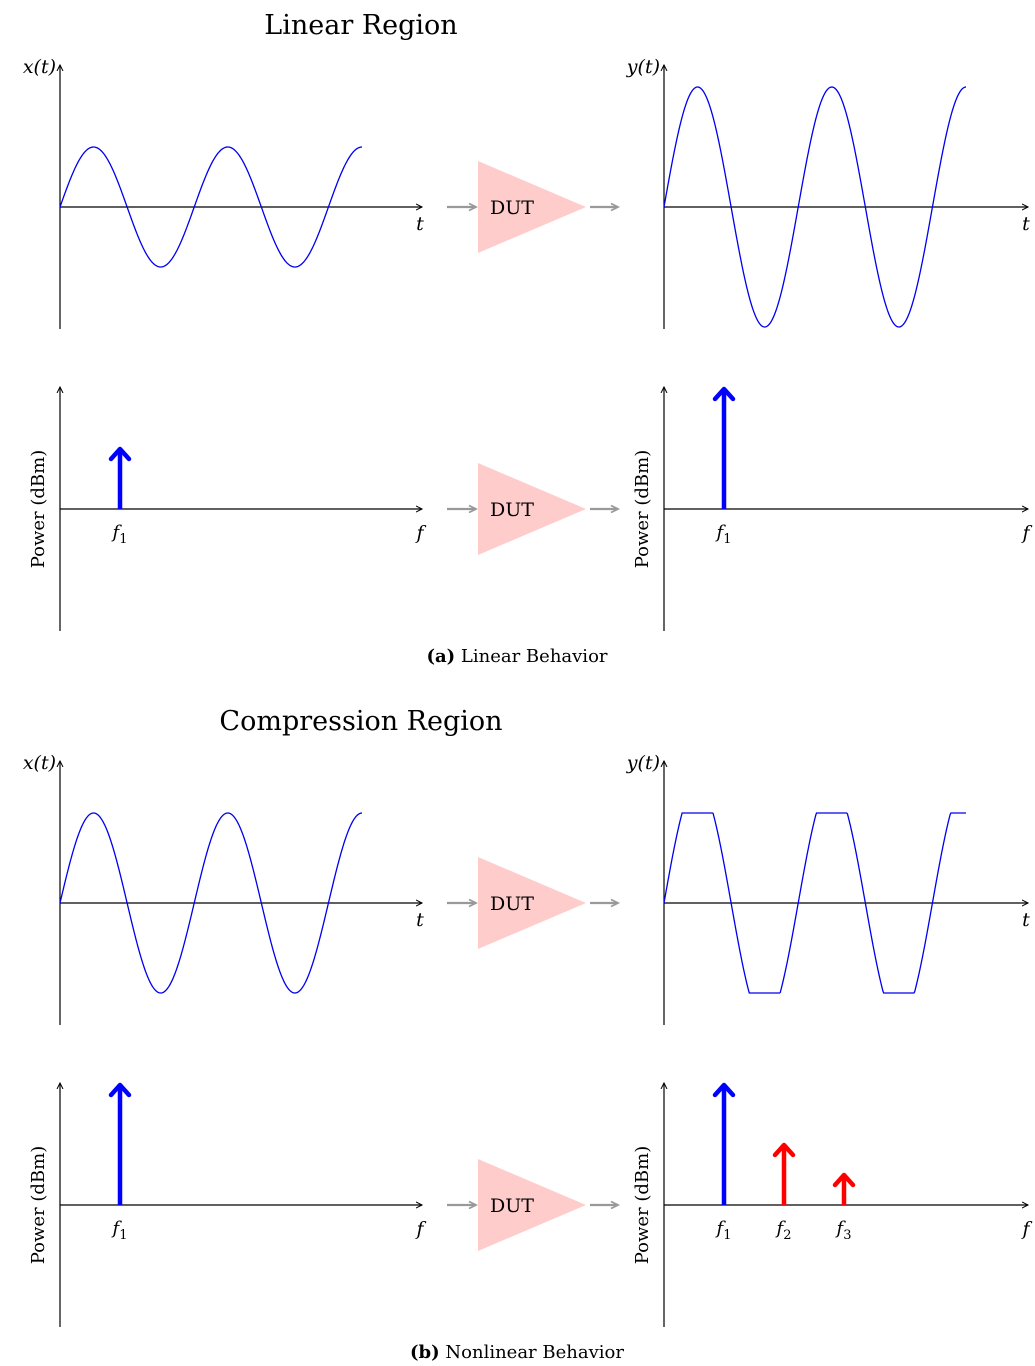  I want to click on output-spectrum-tone-f3-label: f3, so click(843, 1230).